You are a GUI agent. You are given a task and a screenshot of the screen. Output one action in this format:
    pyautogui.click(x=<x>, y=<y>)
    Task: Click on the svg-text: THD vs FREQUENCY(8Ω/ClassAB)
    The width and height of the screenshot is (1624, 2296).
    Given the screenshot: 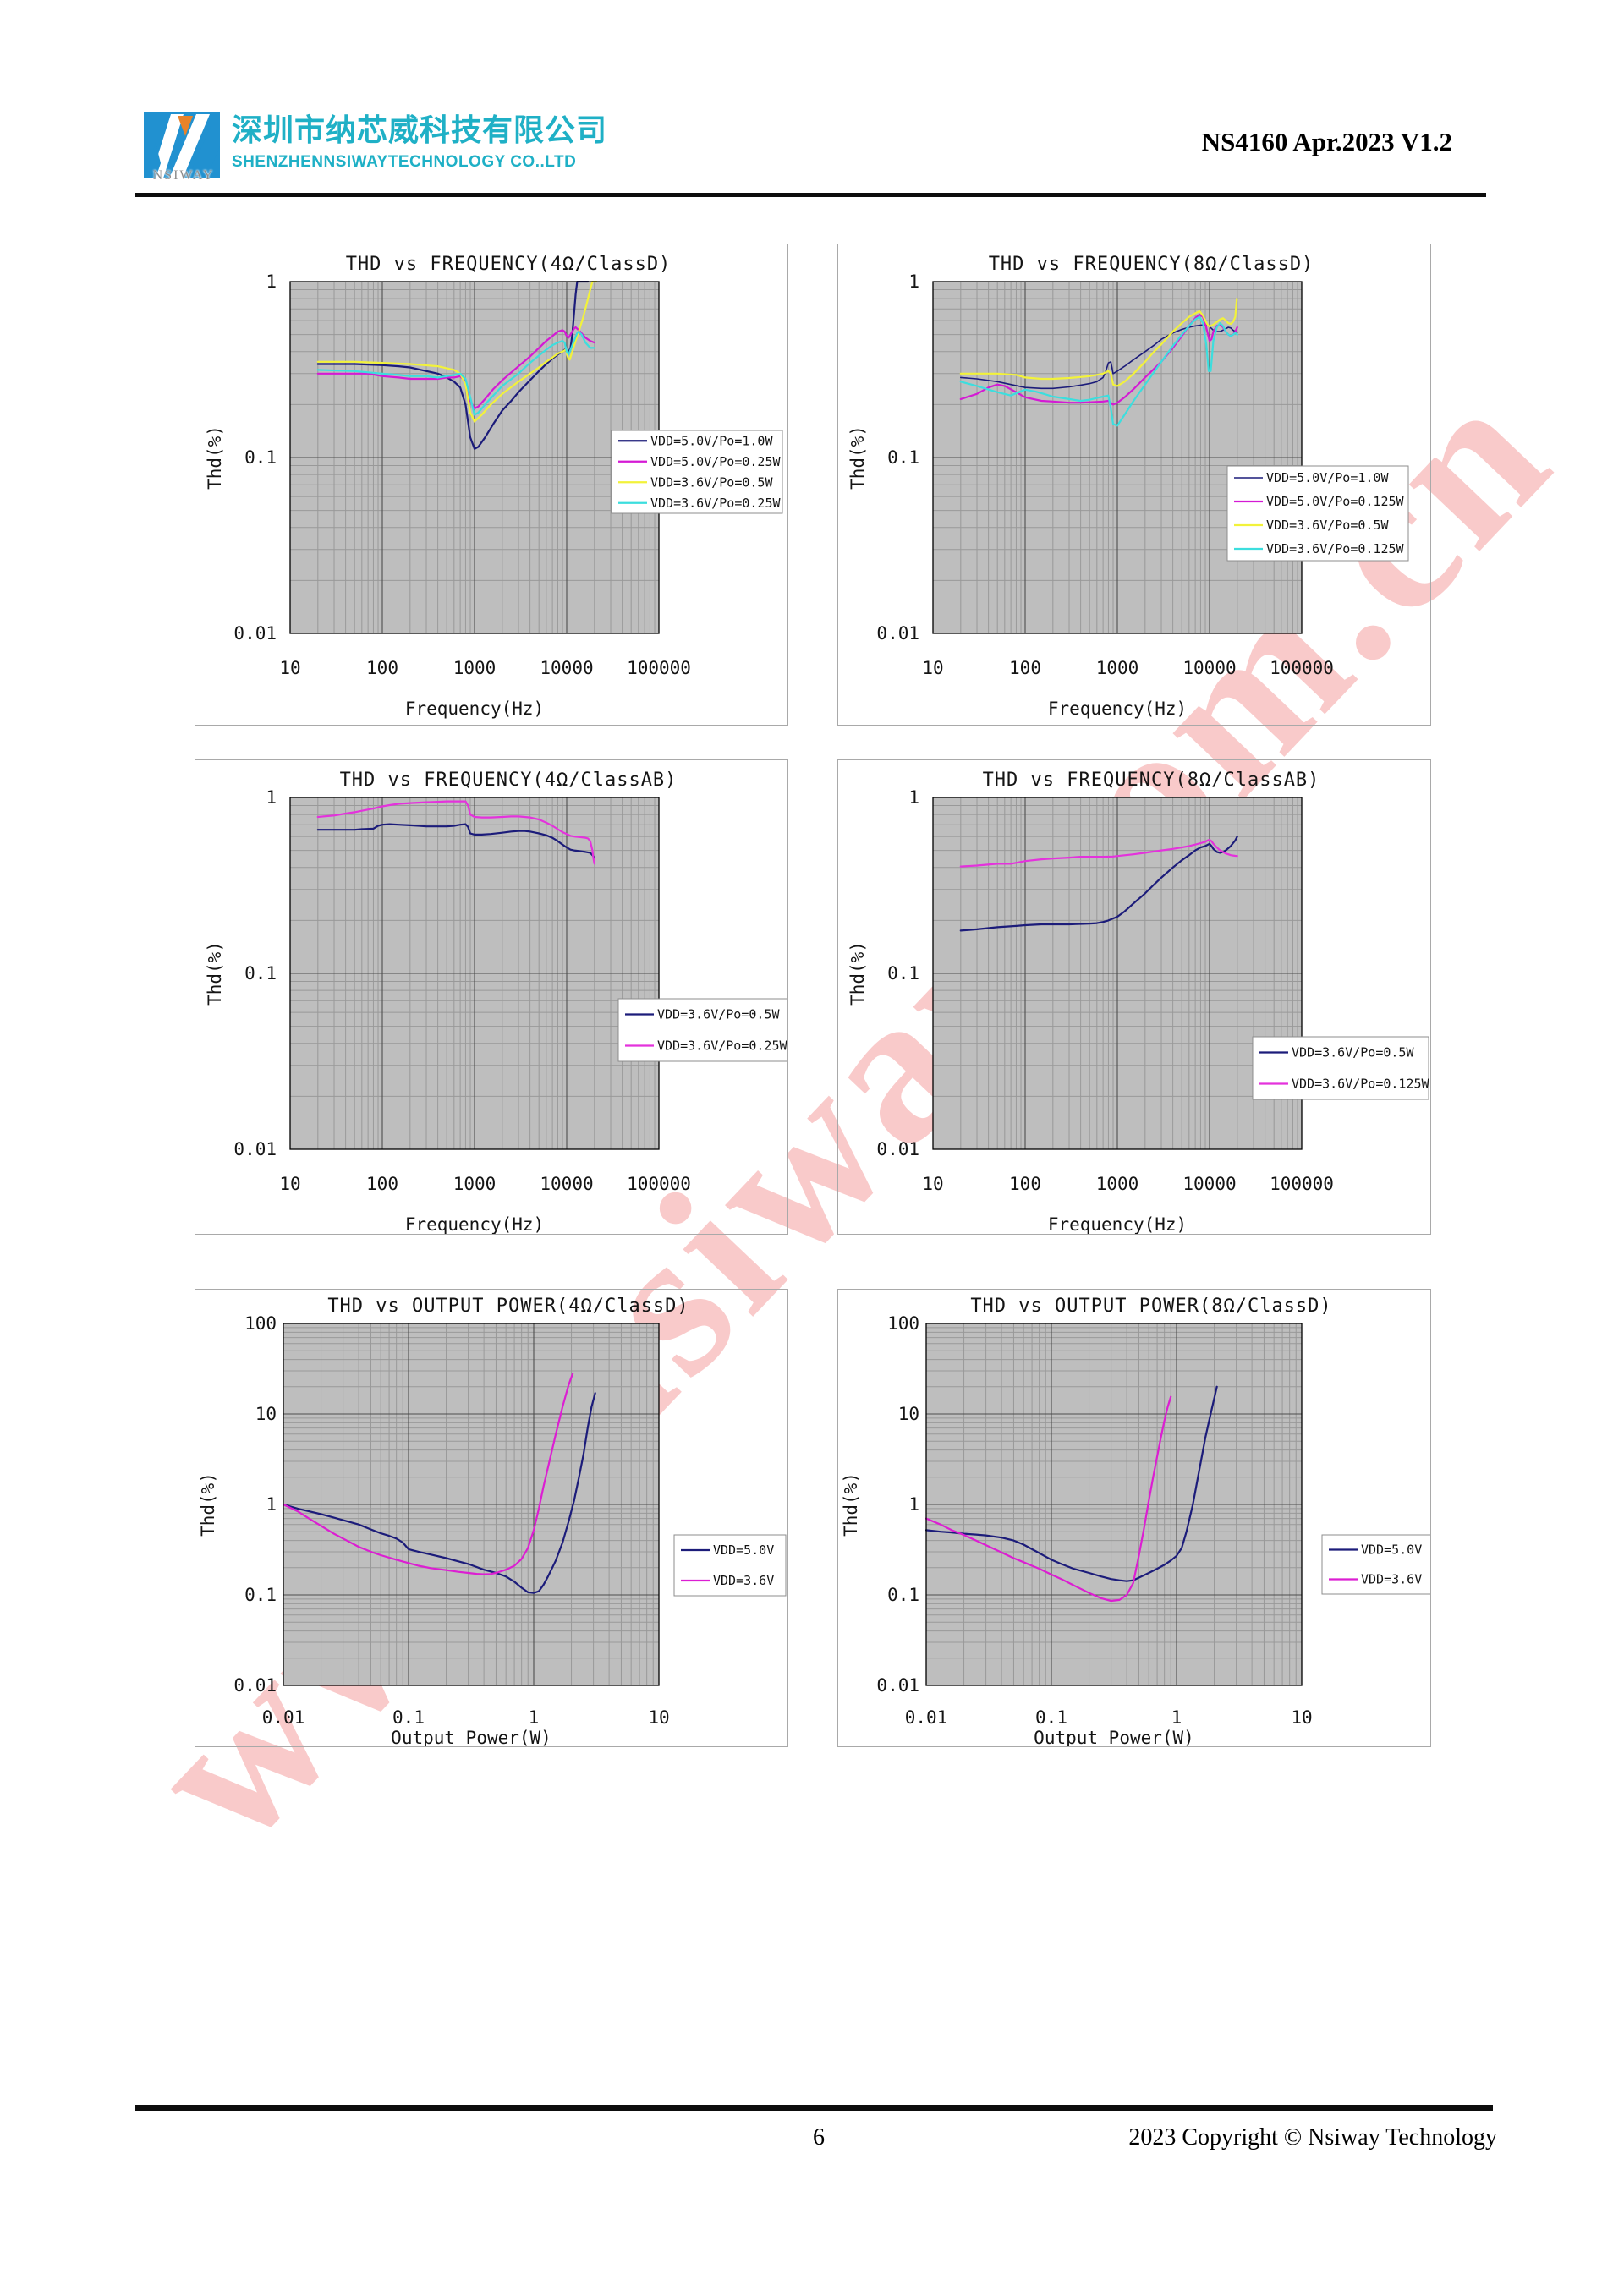 What is the action you would take?
    pyautogui.click(x=1151, y=781)
    